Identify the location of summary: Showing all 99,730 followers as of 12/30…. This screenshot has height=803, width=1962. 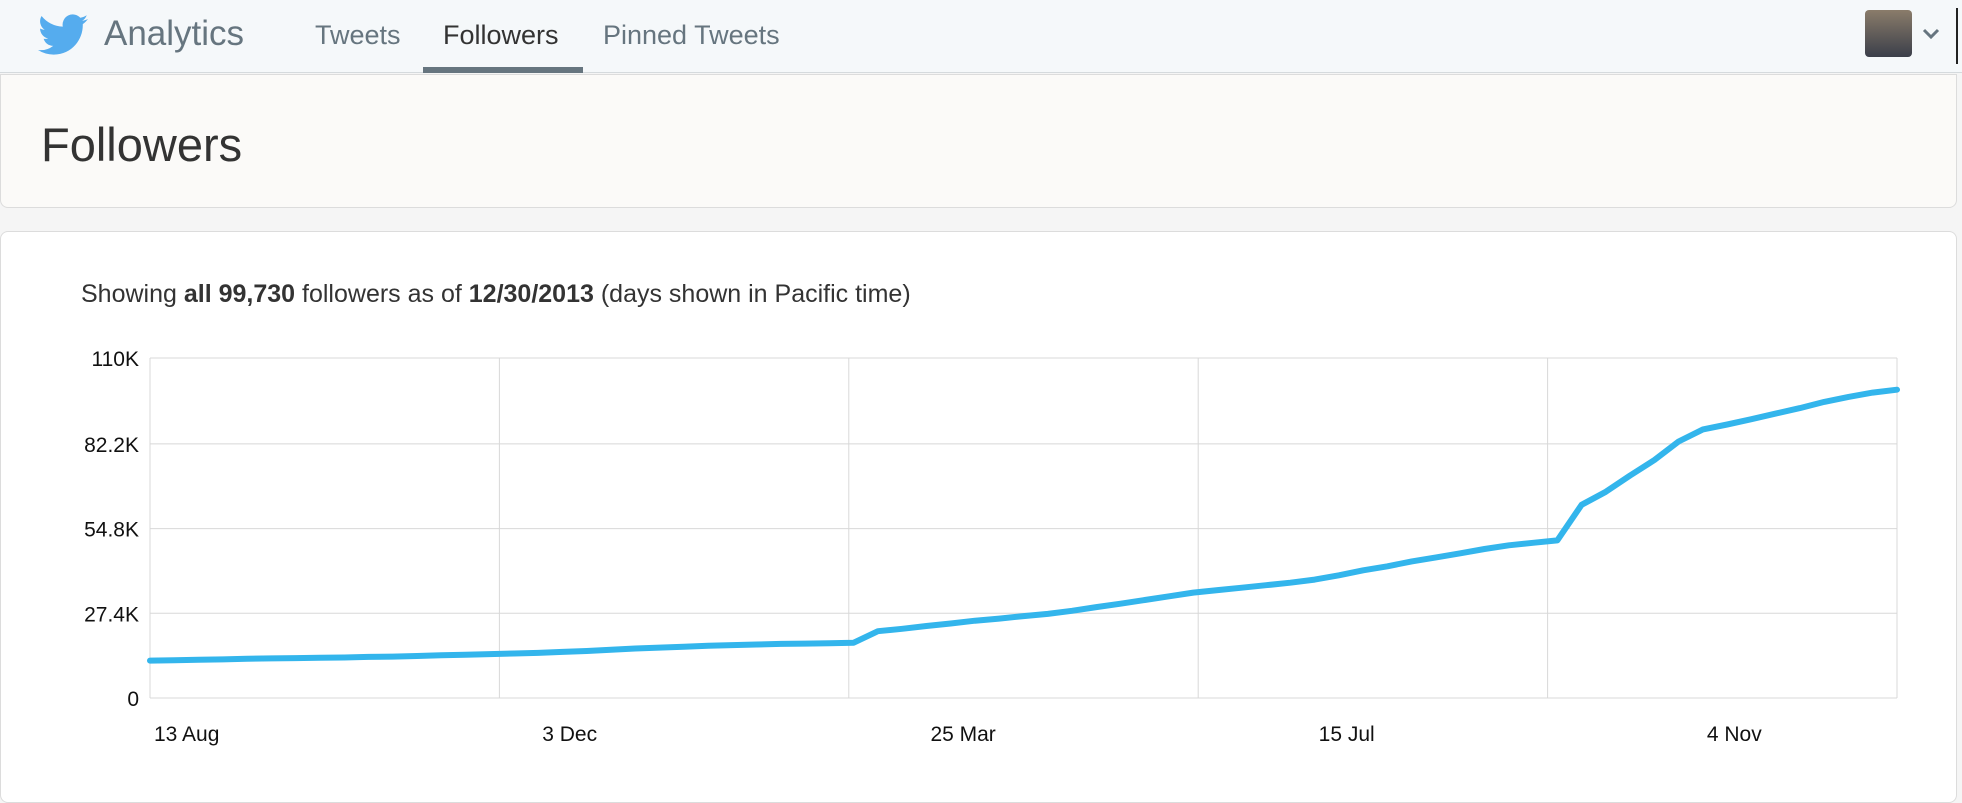
(496, 294).